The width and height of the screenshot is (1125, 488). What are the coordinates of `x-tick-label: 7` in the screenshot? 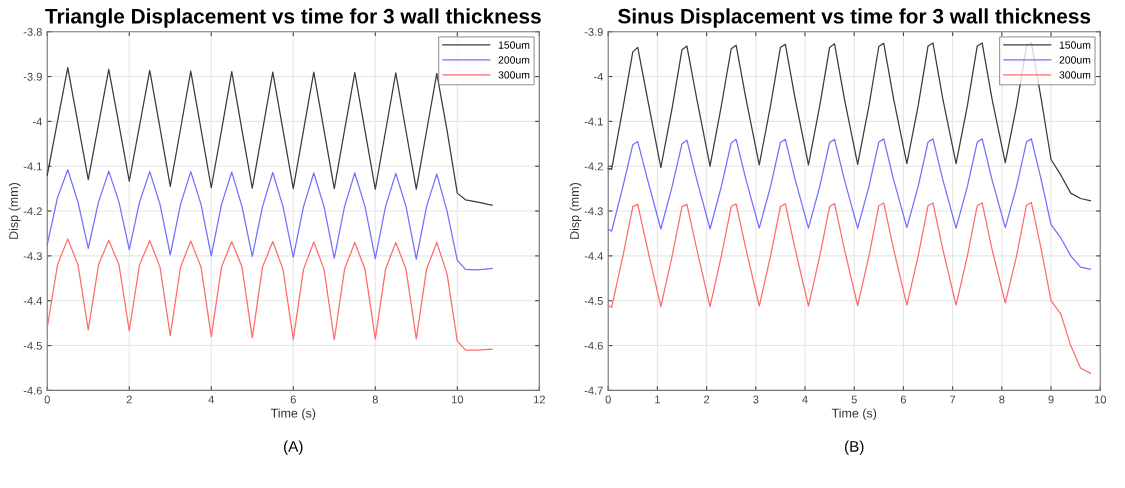 It's located at (953, 399).